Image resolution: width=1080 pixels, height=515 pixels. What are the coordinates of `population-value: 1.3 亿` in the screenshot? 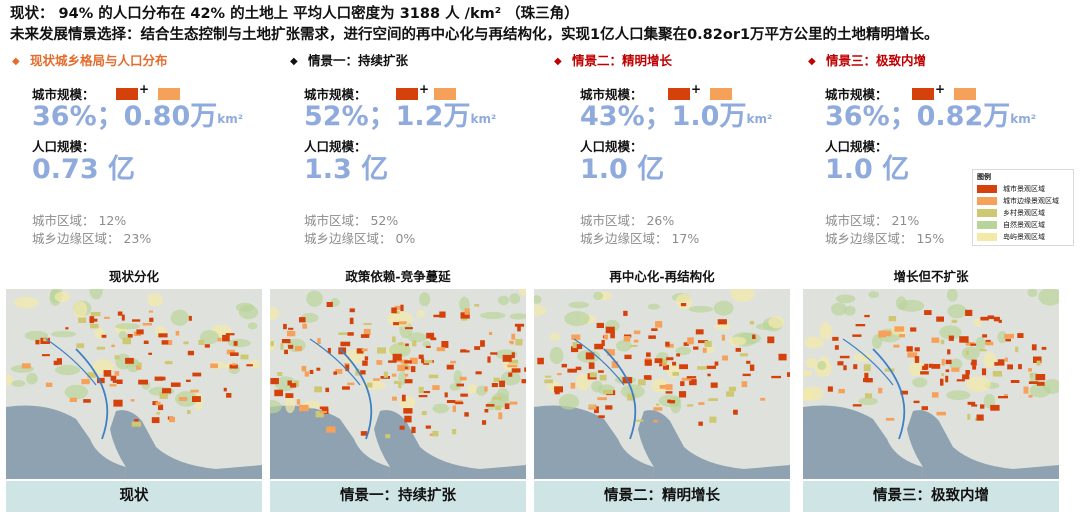 It's located at (346, 169).